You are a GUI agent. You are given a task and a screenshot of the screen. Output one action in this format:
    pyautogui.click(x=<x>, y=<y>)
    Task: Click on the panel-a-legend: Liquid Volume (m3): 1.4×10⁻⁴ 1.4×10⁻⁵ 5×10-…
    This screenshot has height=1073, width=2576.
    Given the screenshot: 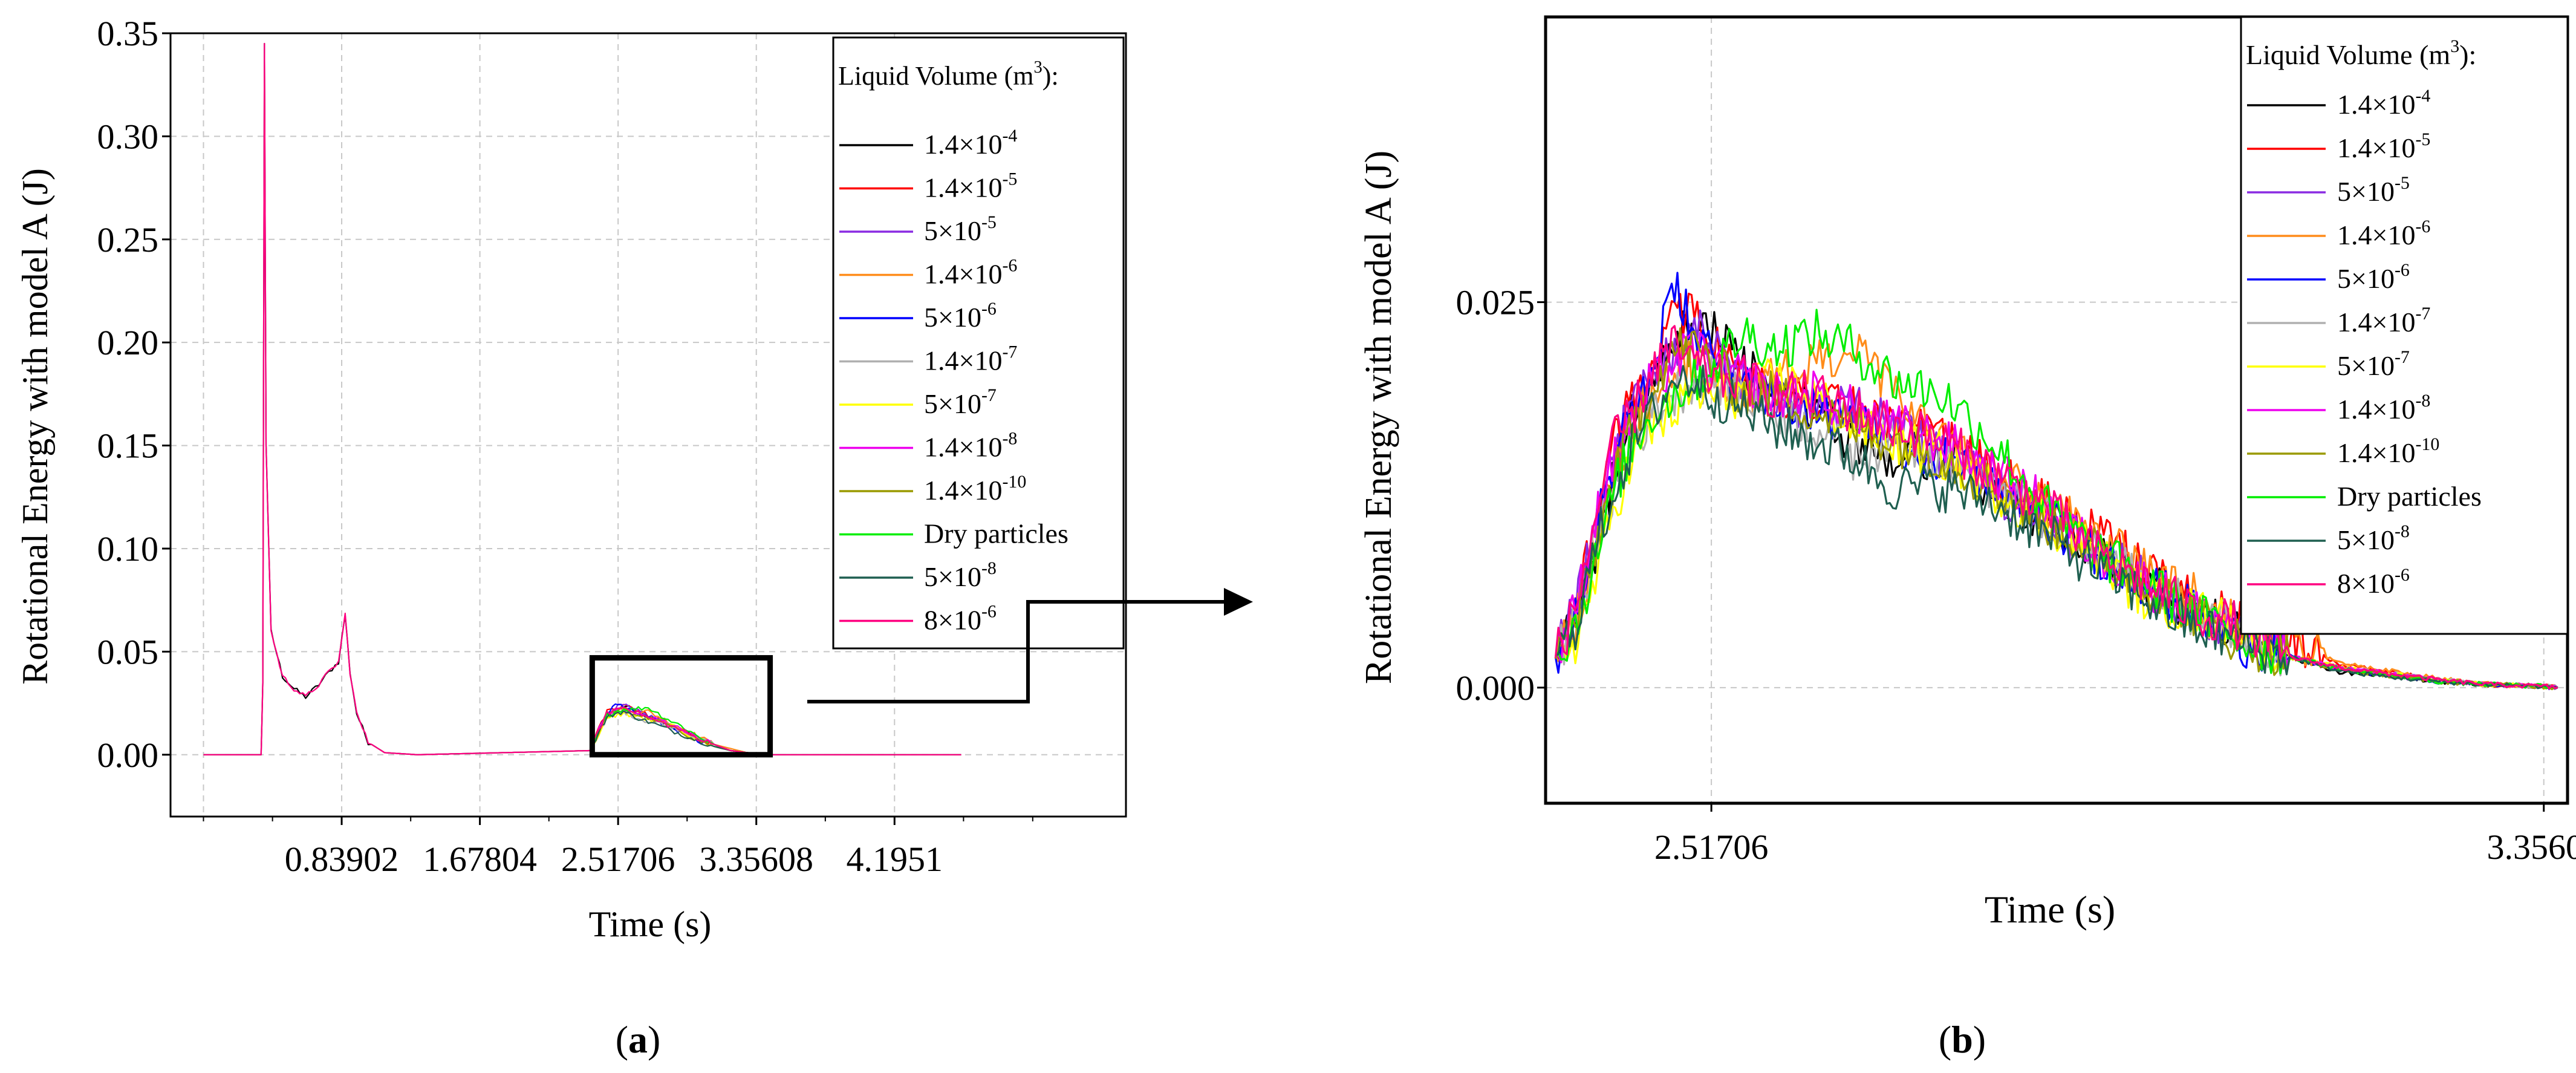 What is the action you would take?
    pyautogui.click(x=979, y=343)
    